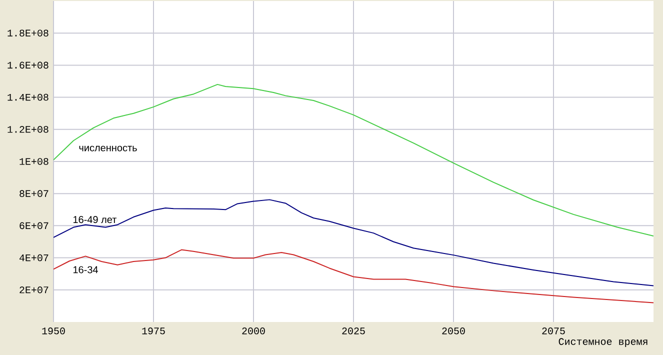  I want to click on x-tick-label: 2000, so click(253, 331).